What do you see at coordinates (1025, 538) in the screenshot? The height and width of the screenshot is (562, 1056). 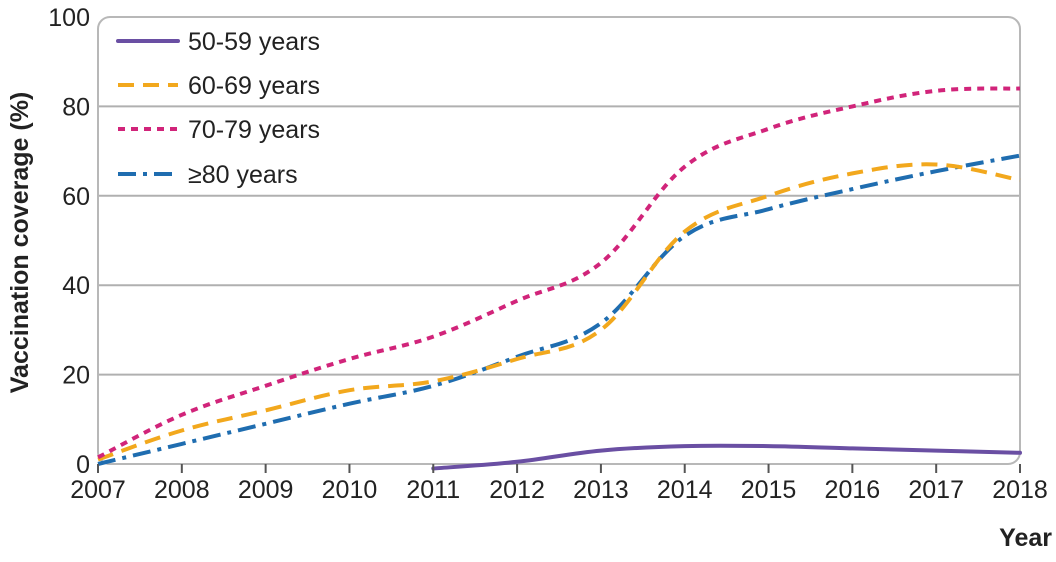 I see `x-axis-title: Year` at bounding box center [1025, 538].